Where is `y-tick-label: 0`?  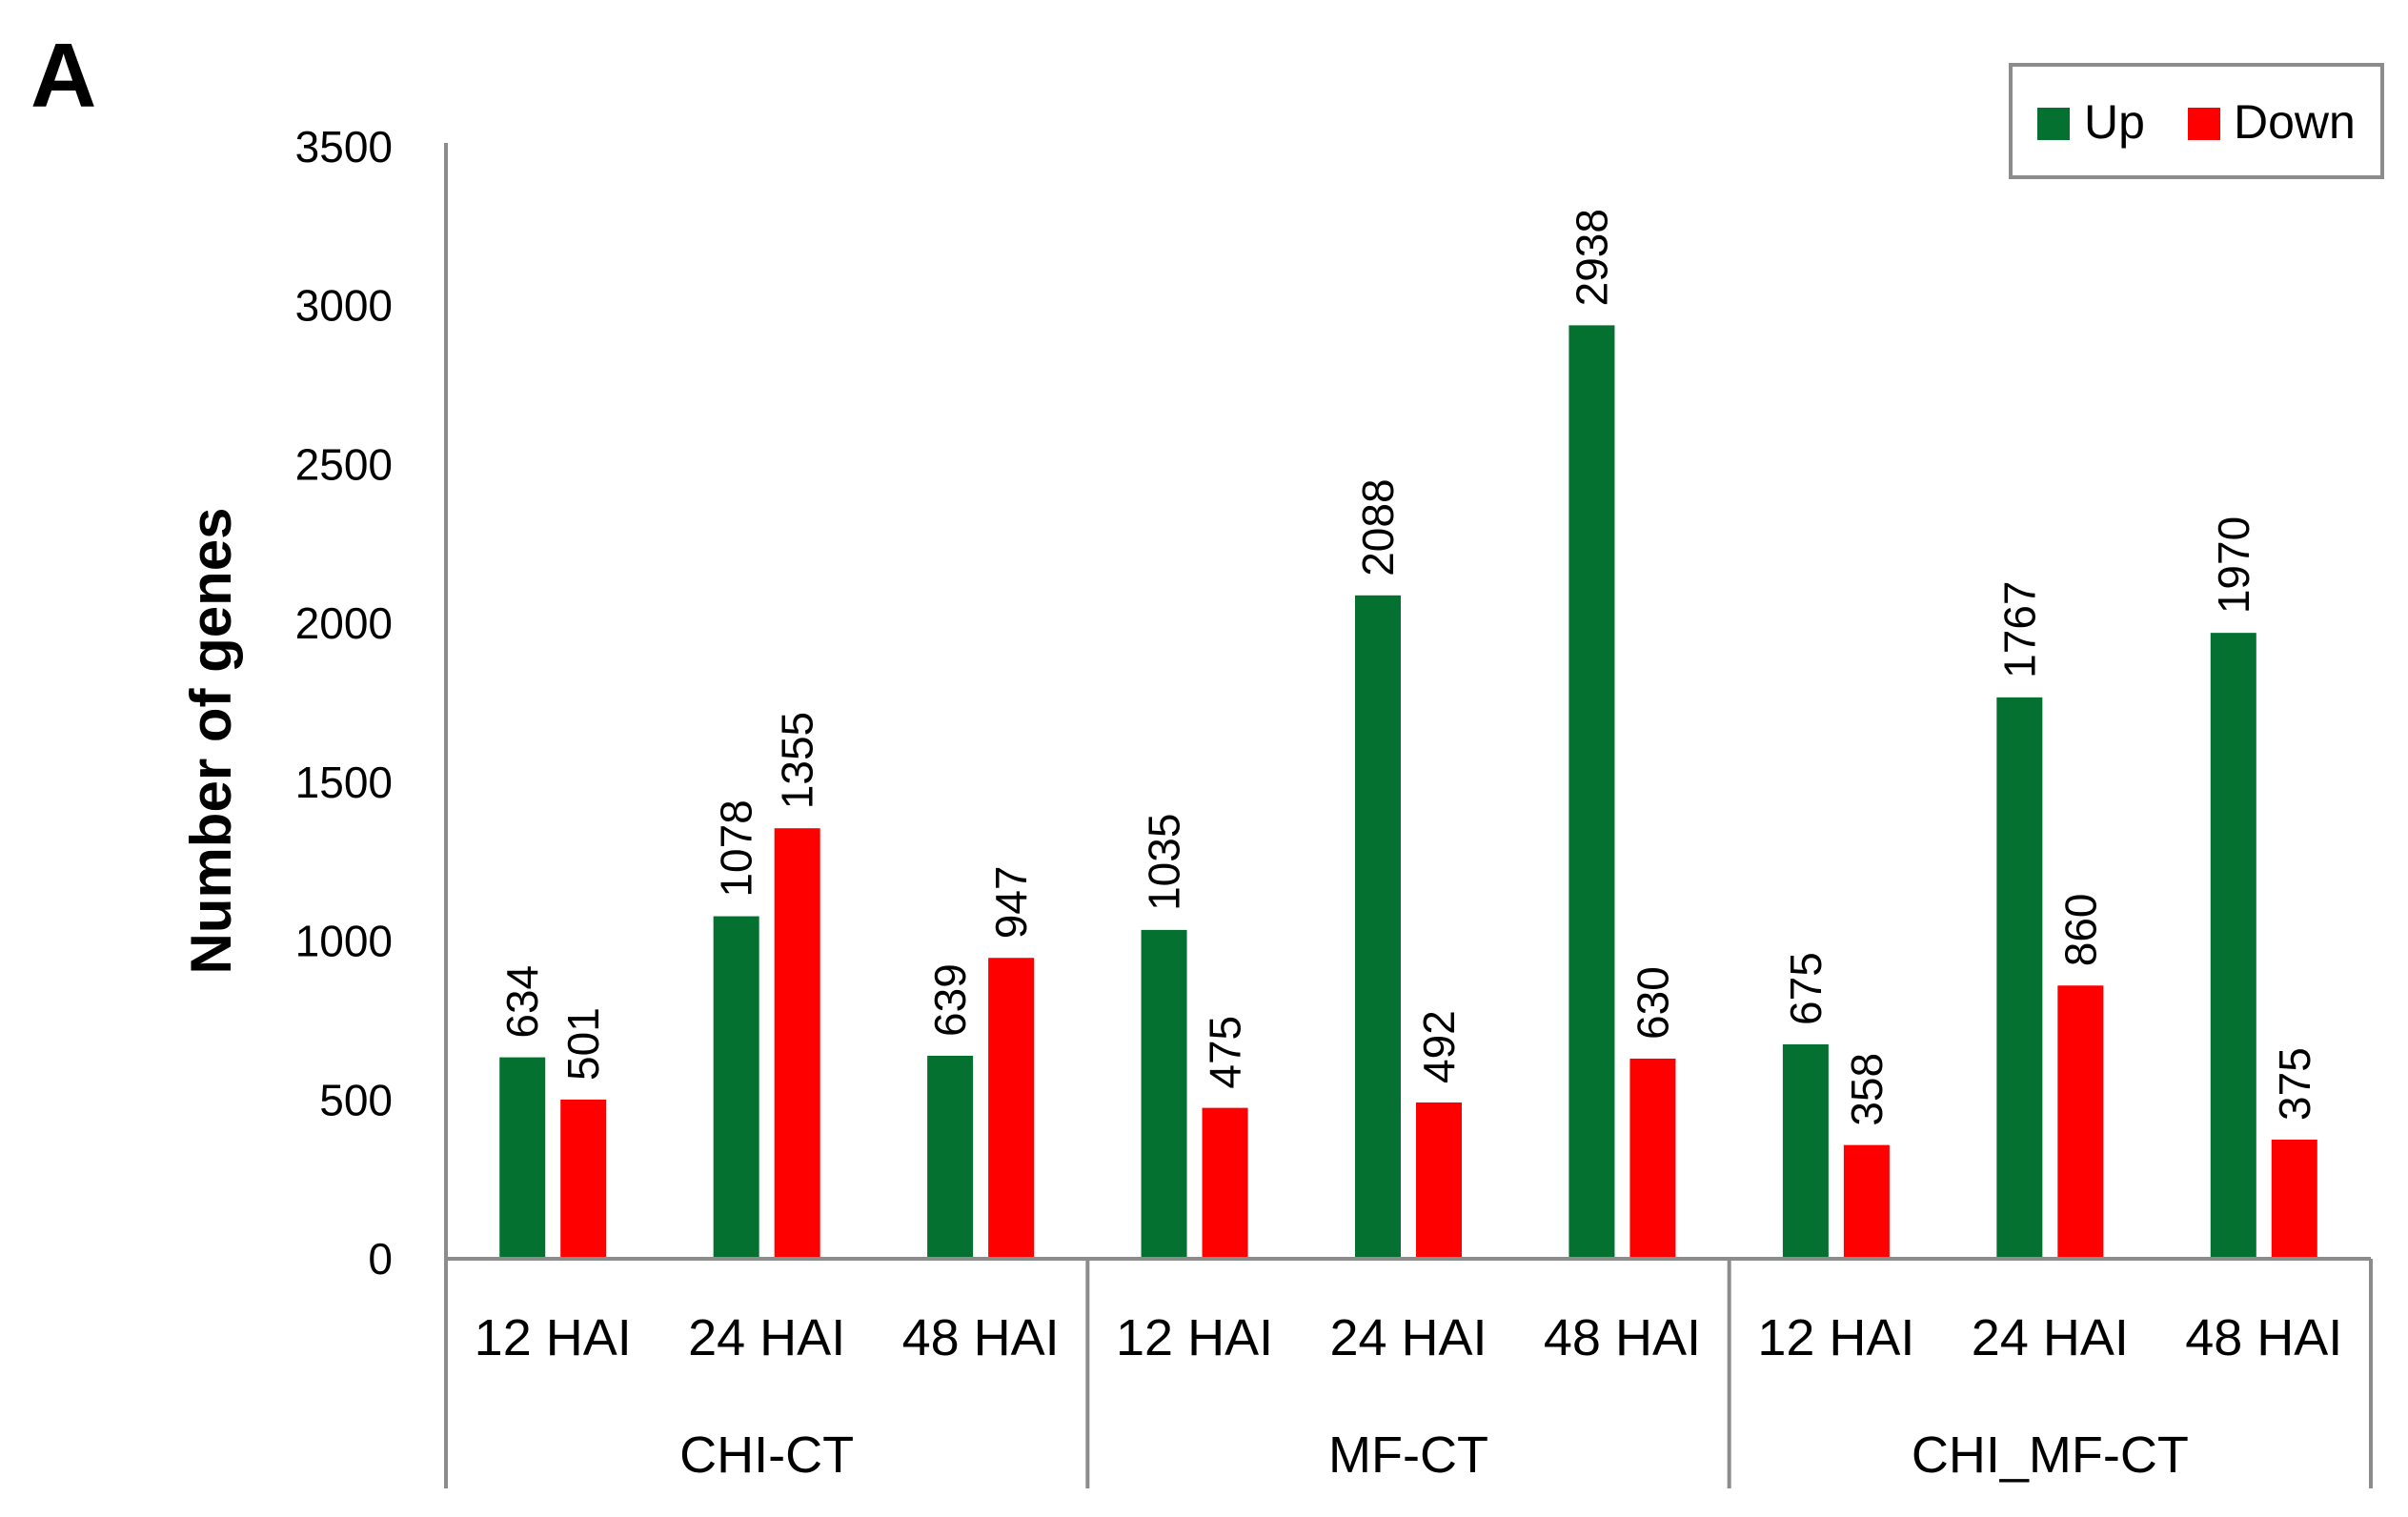
y-tick-label: 0 is located at coordinates (381, 1259).